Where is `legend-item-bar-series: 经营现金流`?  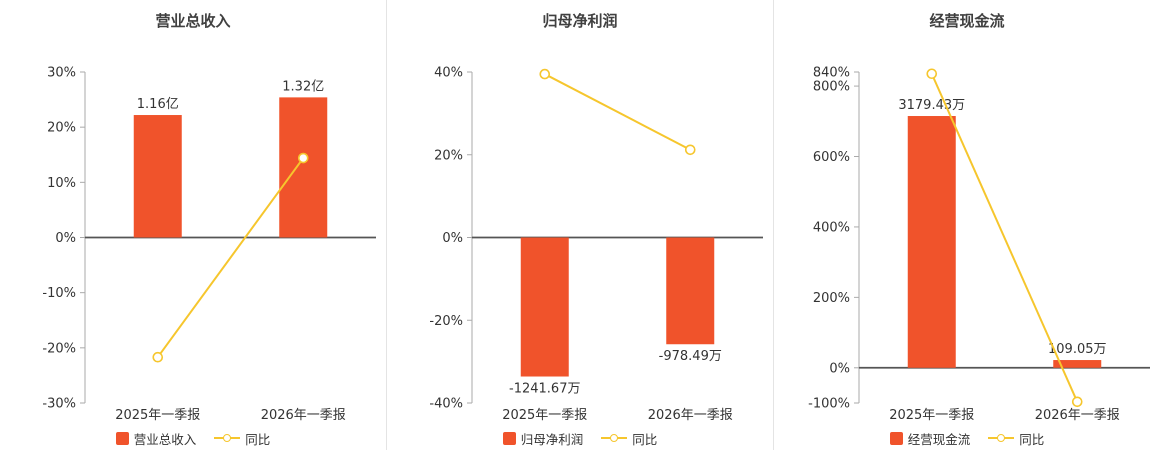
legend-item-bar-series: 经营现金流 is located at coordinates (930, 438).